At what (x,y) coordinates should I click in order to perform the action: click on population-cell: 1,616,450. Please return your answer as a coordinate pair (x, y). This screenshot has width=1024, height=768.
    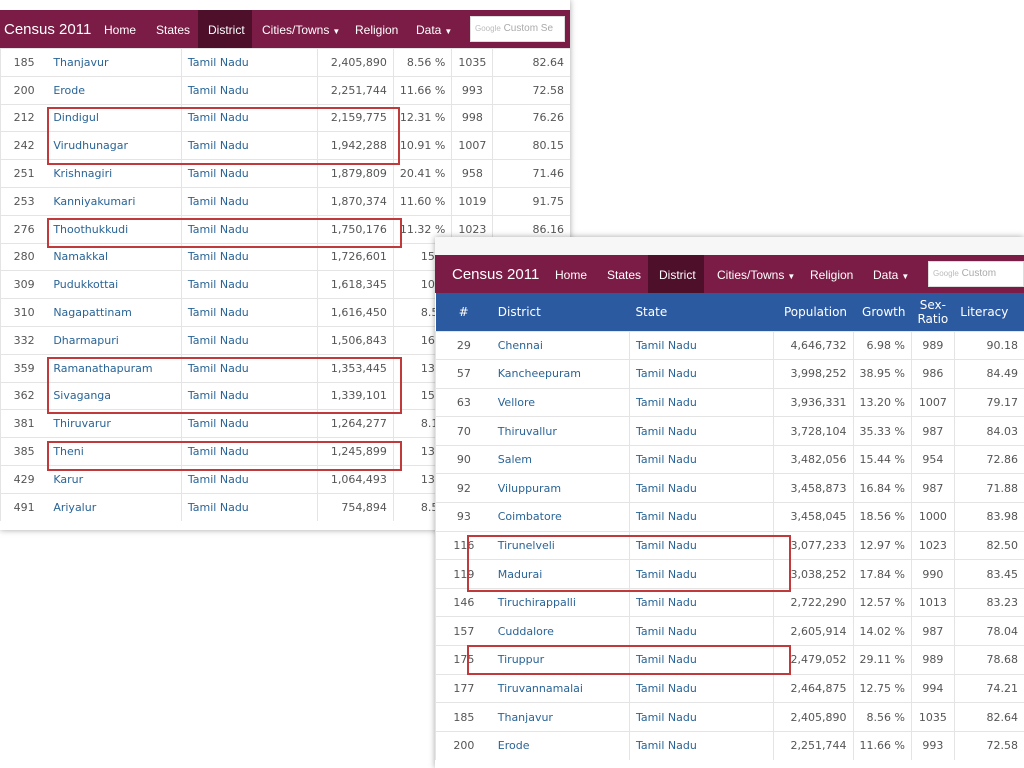
    Looking at the image, I should click on (355, 312).